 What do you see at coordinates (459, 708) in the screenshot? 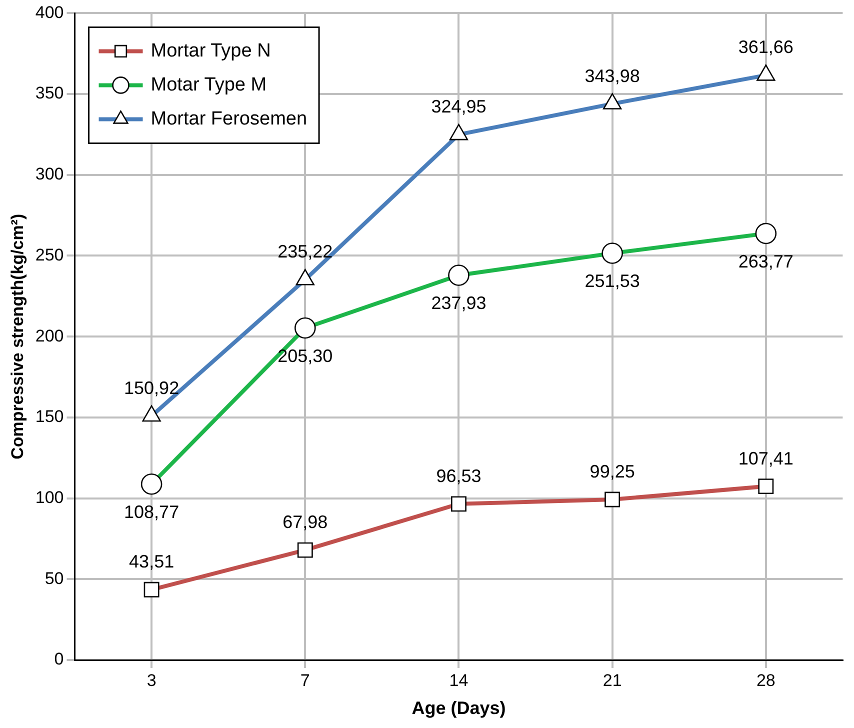
I see `x-axis-title: Age (Days)` at bounding box center [459, 708].